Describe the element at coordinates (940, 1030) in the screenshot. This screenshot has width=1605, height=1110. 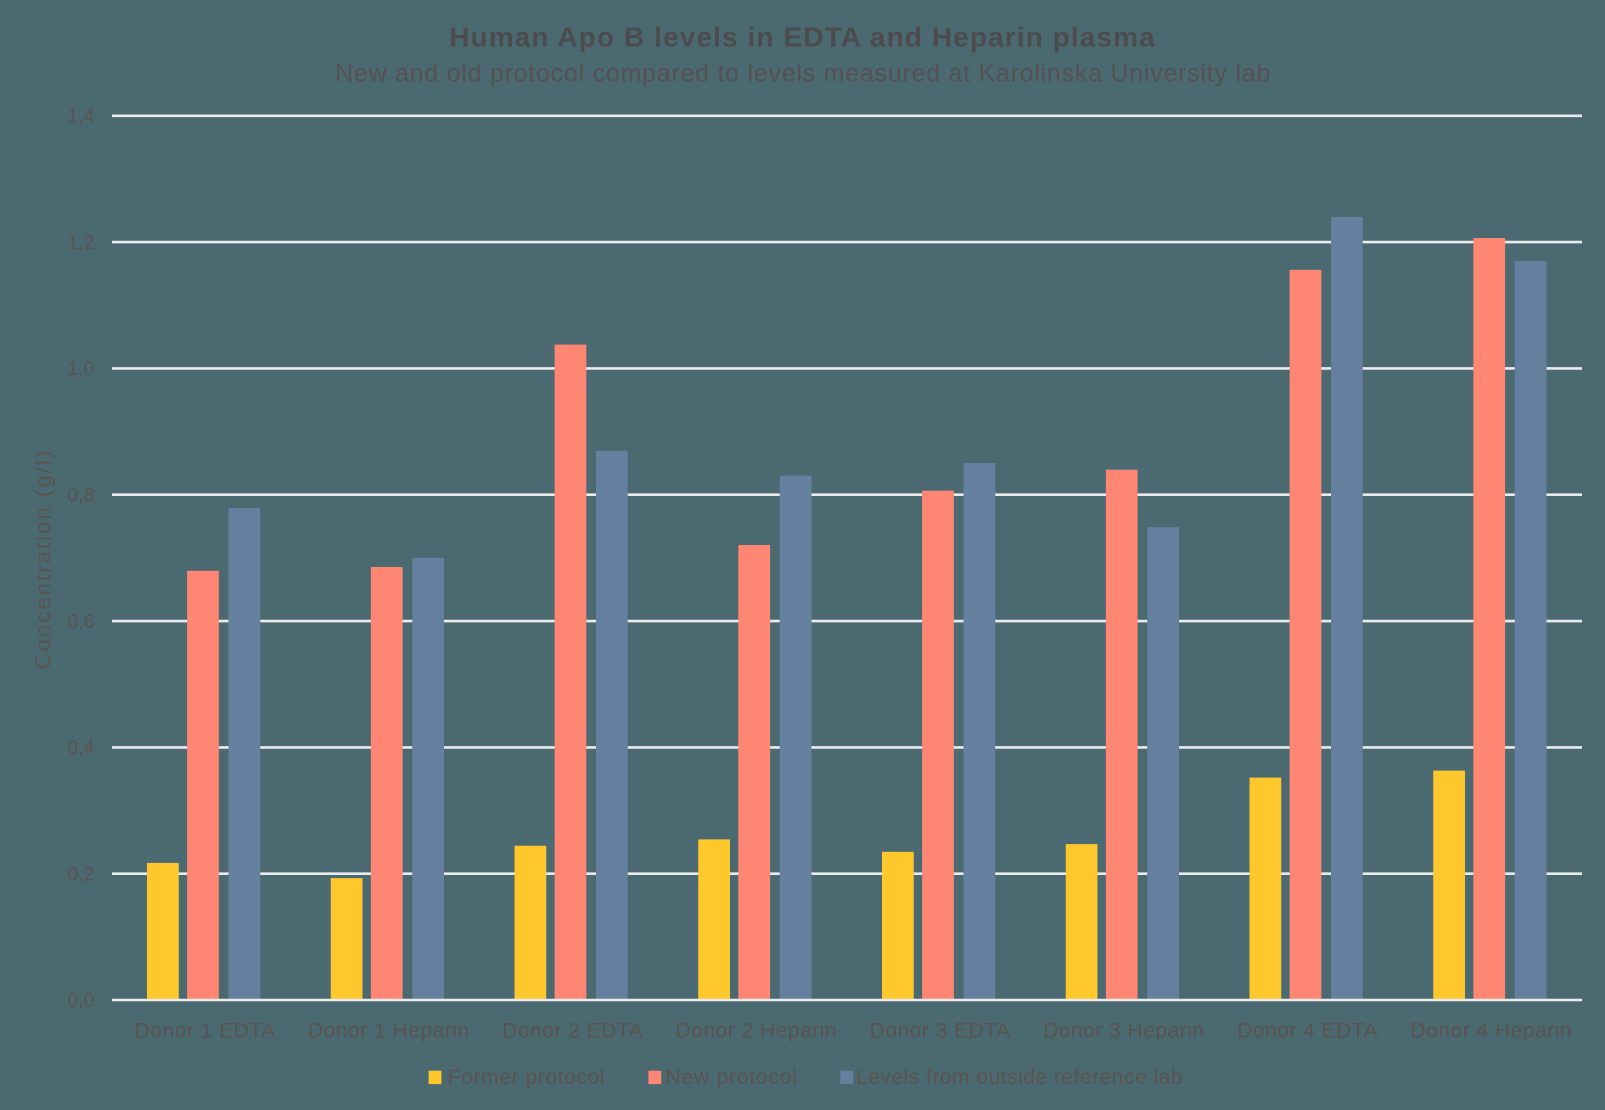
I see `svg-text: Donor 3 EDTA` at that location.